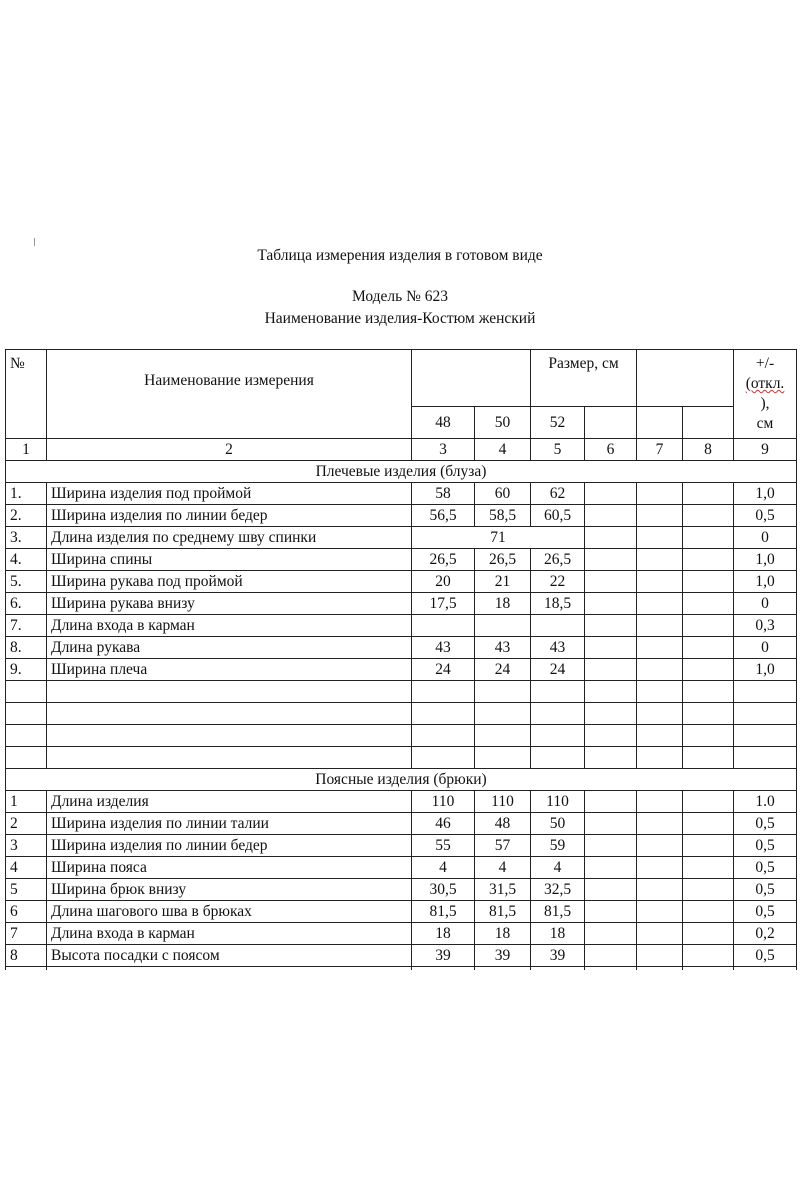 This screenshot has height=1200, width=800. What do you see at coordinates (765, 493) in the screenshot?
I see `deviation-value: 1,0` at bounding box center [765, 493].